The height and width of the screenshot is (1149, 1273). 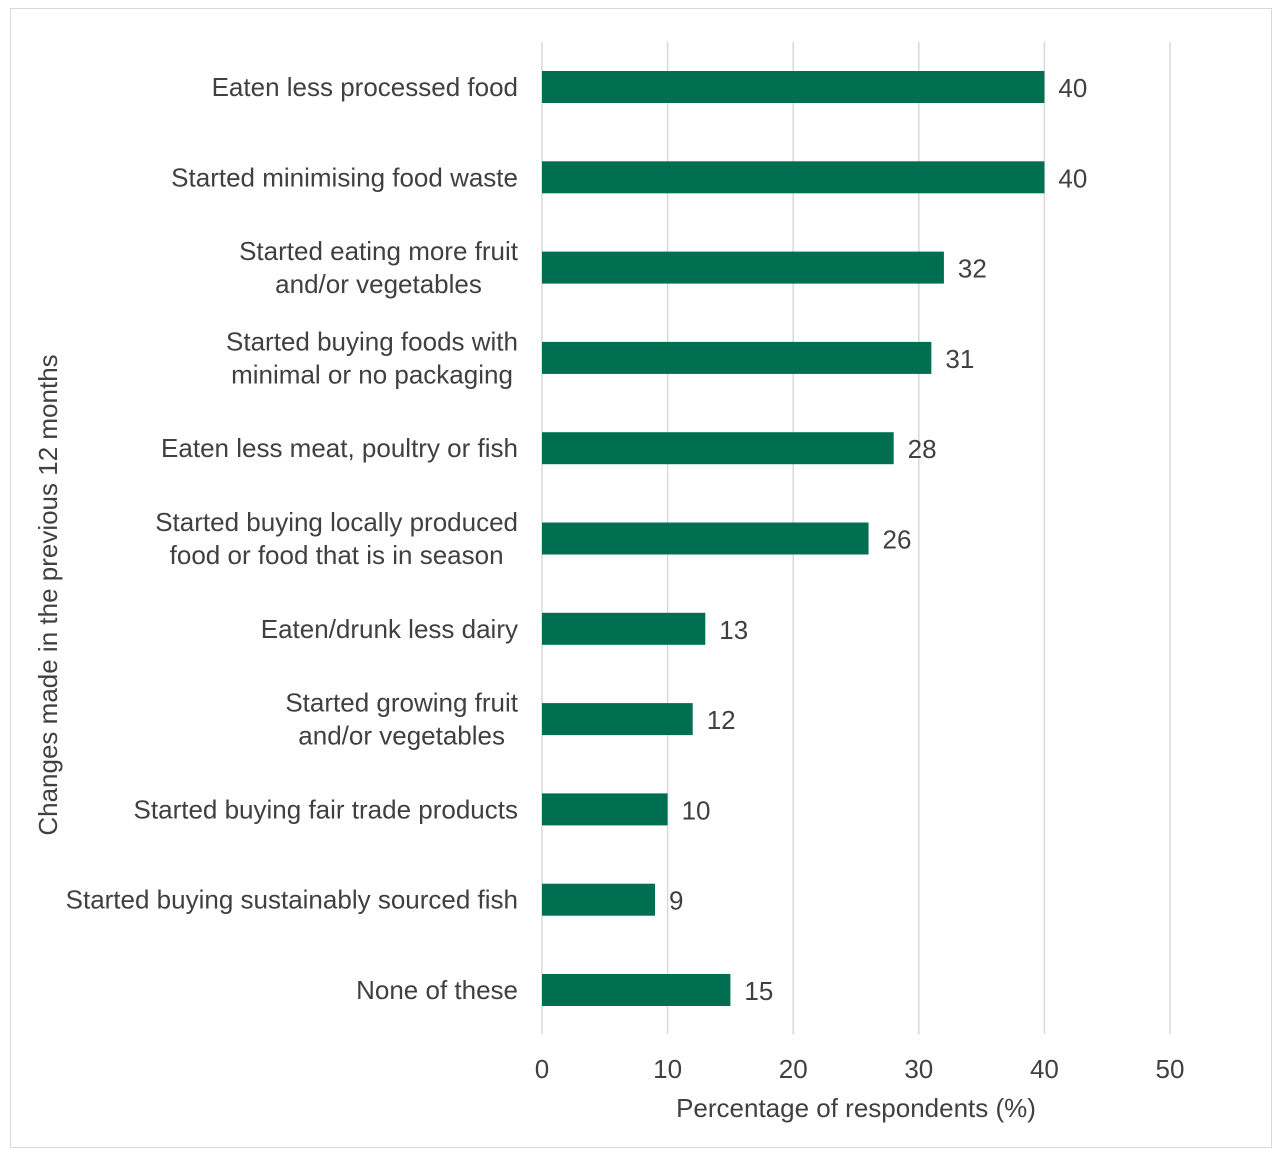 I want to click on category-label-line: minimal or no packaging, so click(x=372, y=374).